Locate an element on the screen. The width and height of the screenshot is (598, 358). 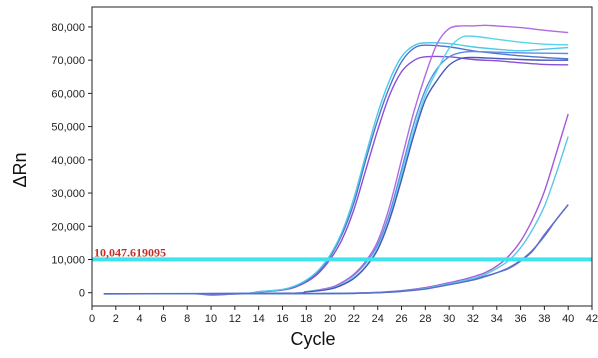
x-tick-label: 30 is located at coordinates (449, 319).